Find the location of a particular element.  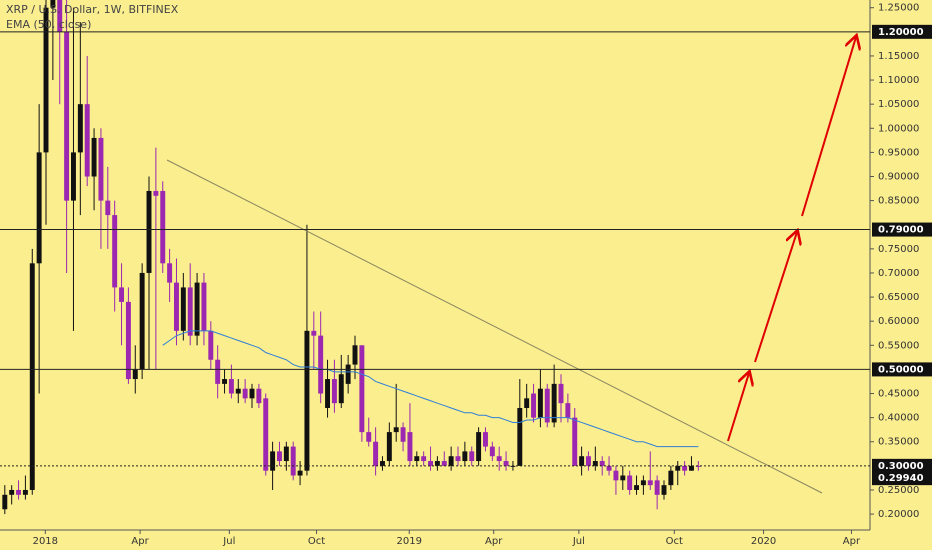

legend-ema: EMA (50, close) is located at coordinates (48, 24).